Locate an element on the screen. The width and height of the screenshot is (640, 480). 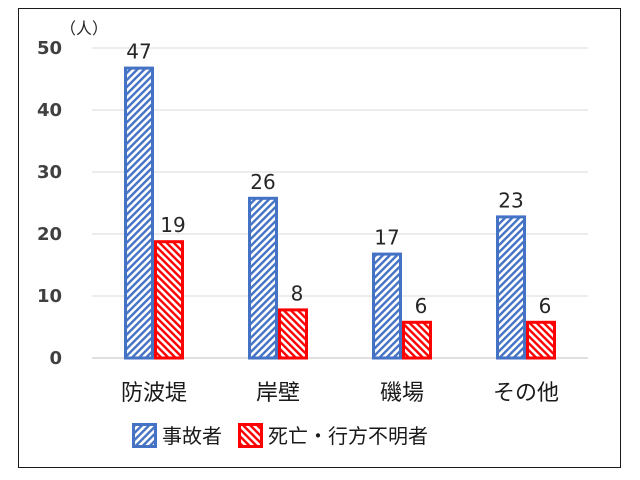
data-label: 8 is located at coordinates (297, 293).